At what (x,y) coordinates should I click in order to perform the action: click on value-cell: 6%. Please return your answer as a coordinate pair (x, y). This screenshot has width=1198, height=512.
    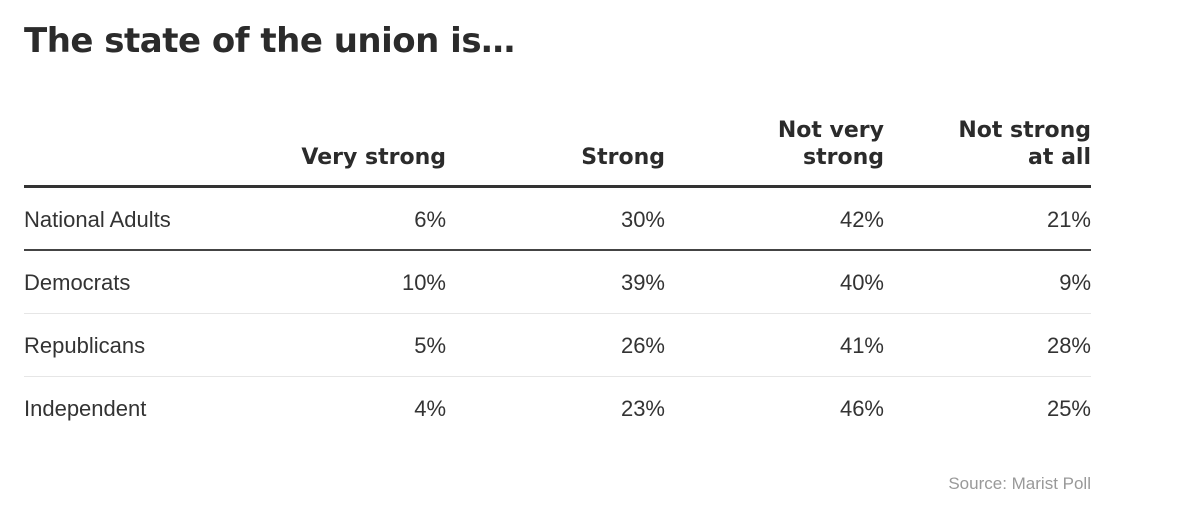
    Looking at the image, I should click on (430, 219).